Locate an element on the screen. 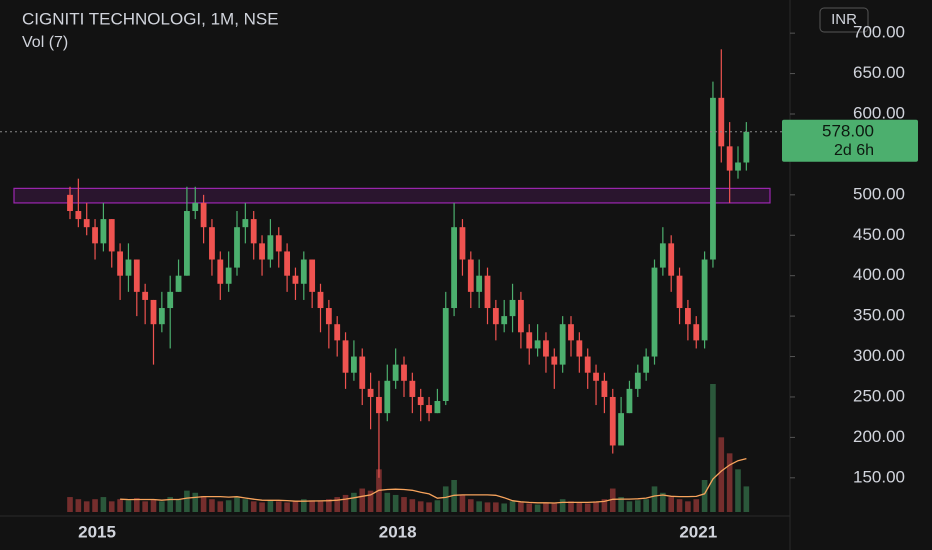 The height and width of the screenshot is (550, 932). currency: INR is located at coordinates (844, 19).